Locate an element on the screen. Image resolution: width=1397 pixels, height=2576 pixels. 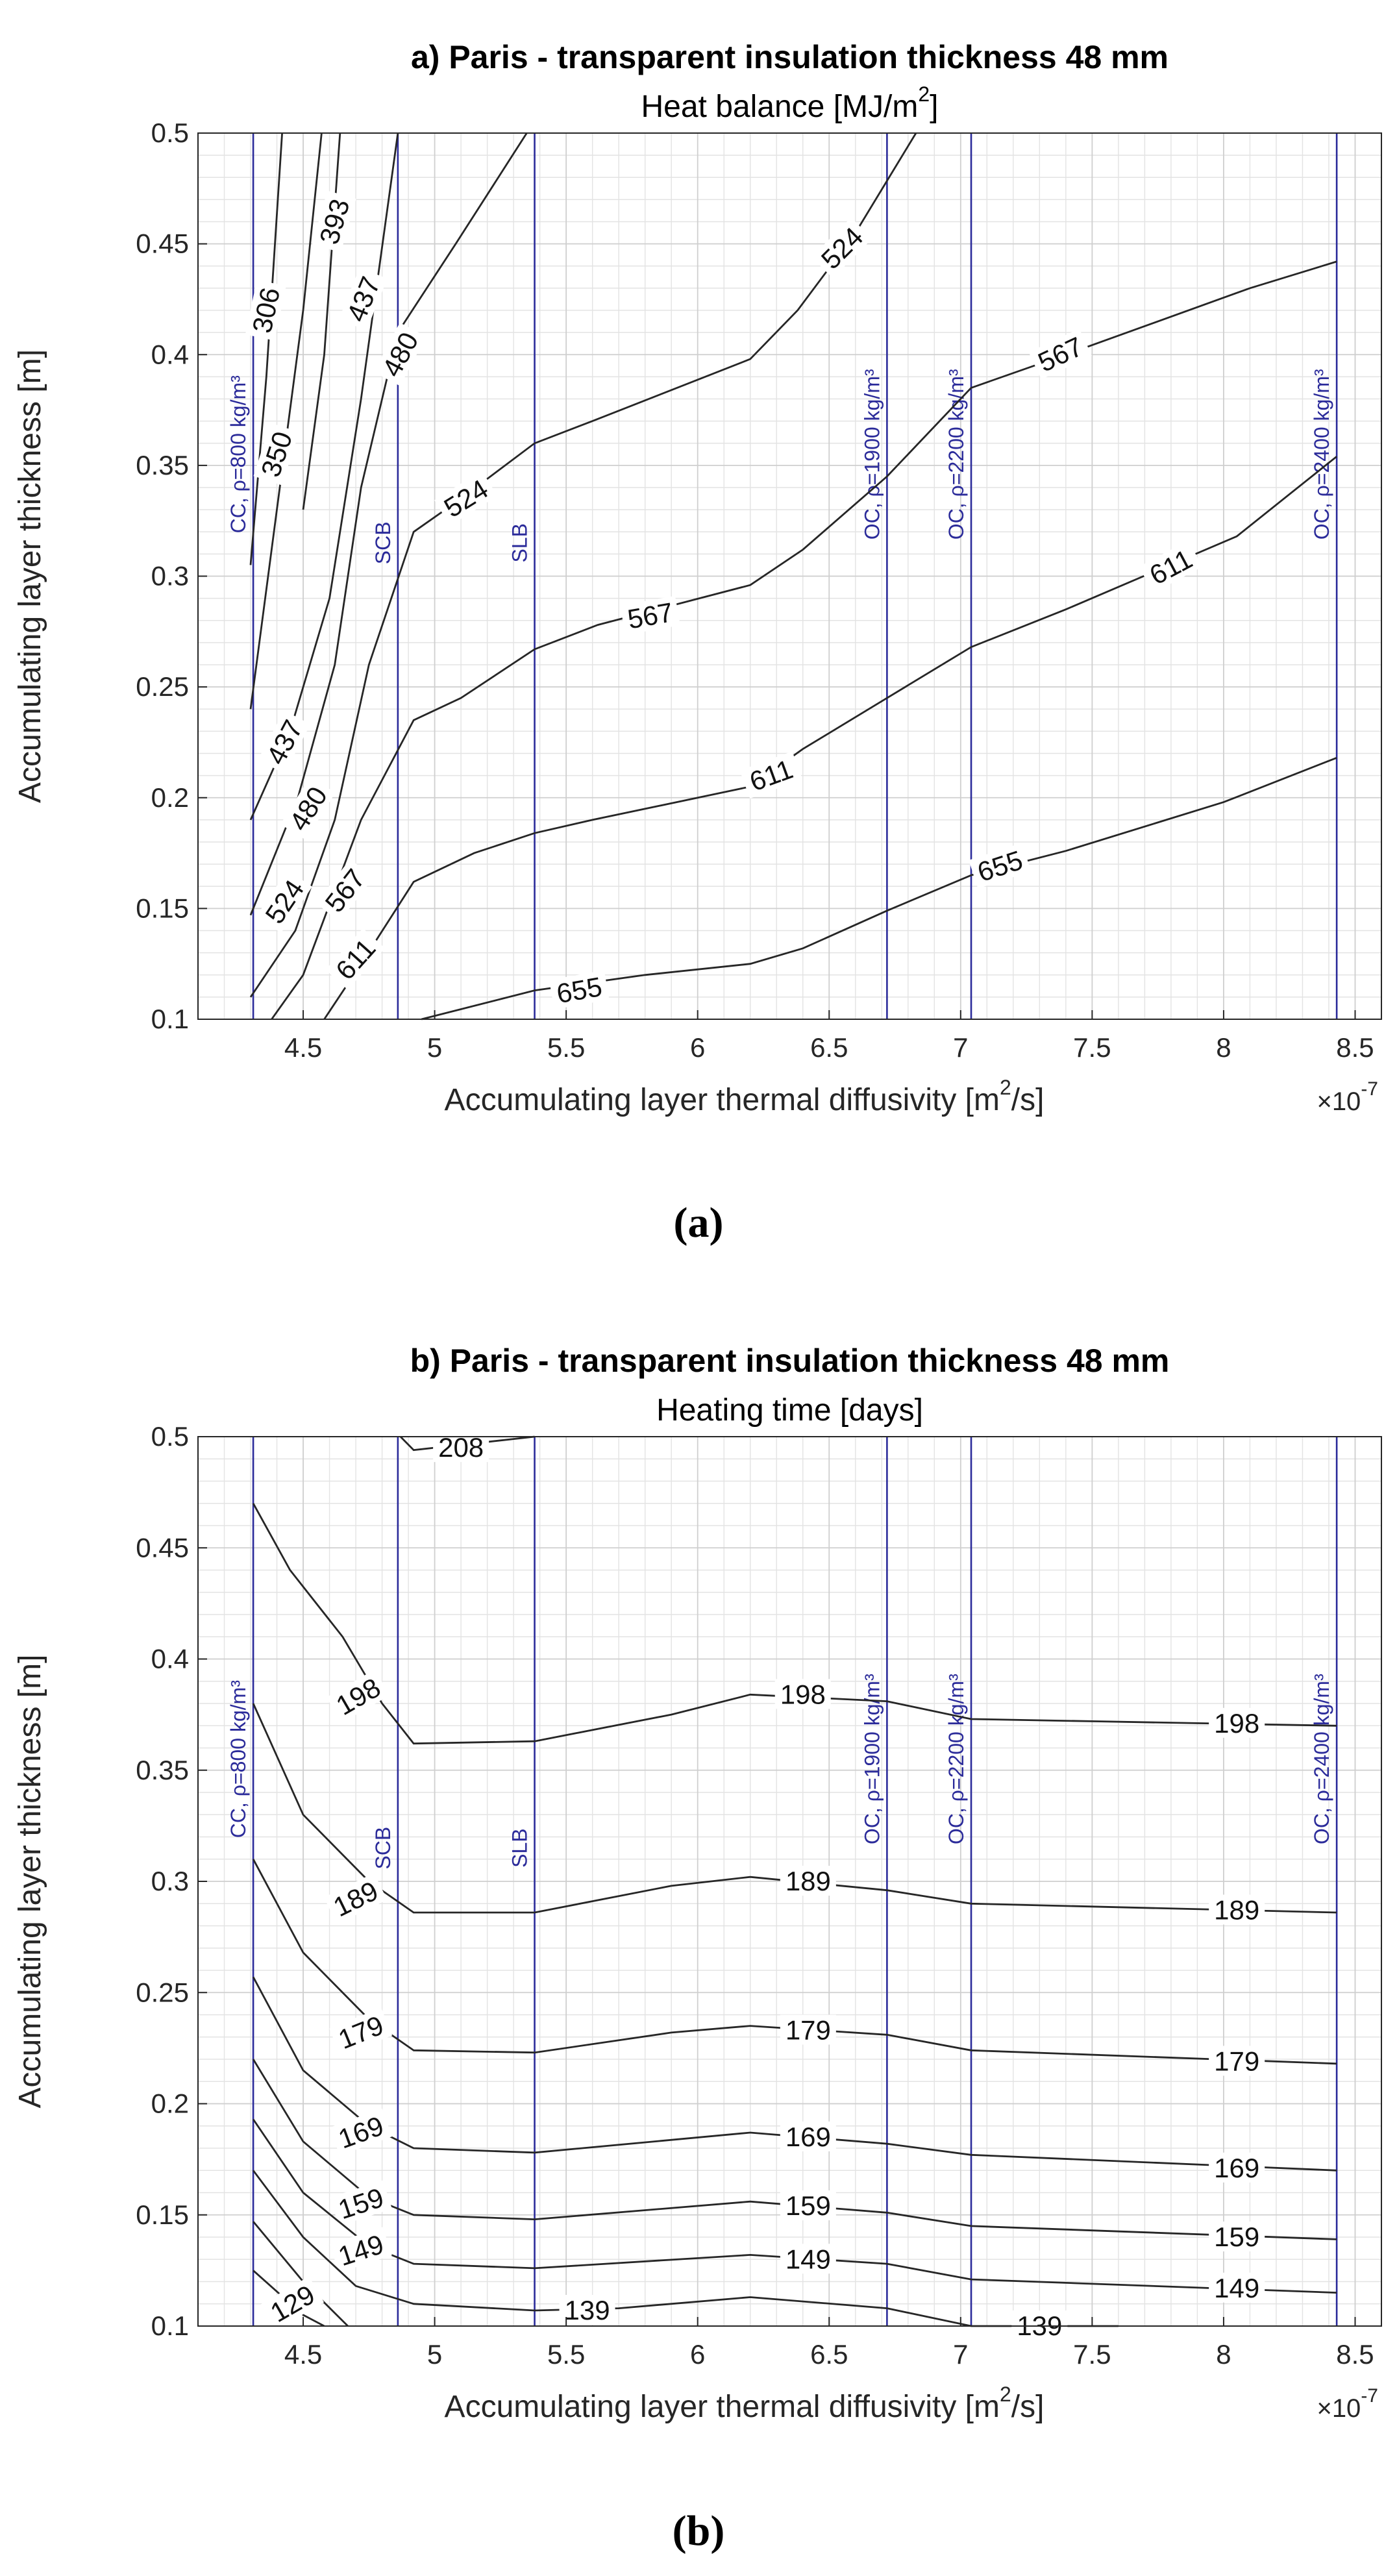
contour-label: 189 is located at coordinates (1237, 1910).